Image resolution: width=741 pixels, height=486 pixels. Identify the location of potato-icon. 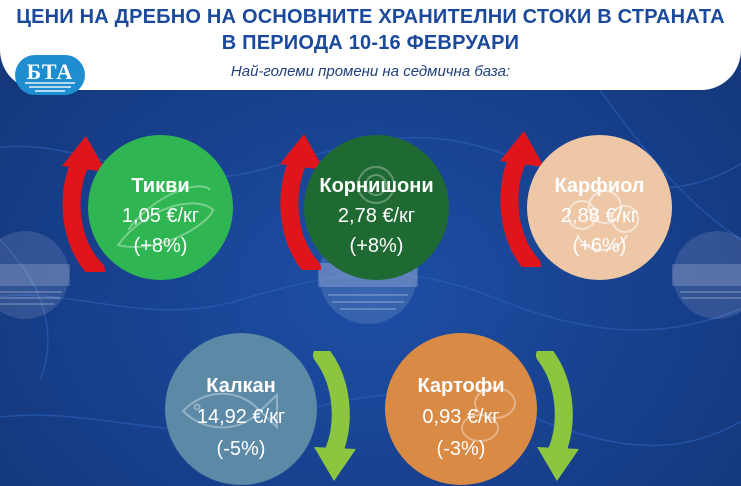
(488, 414).